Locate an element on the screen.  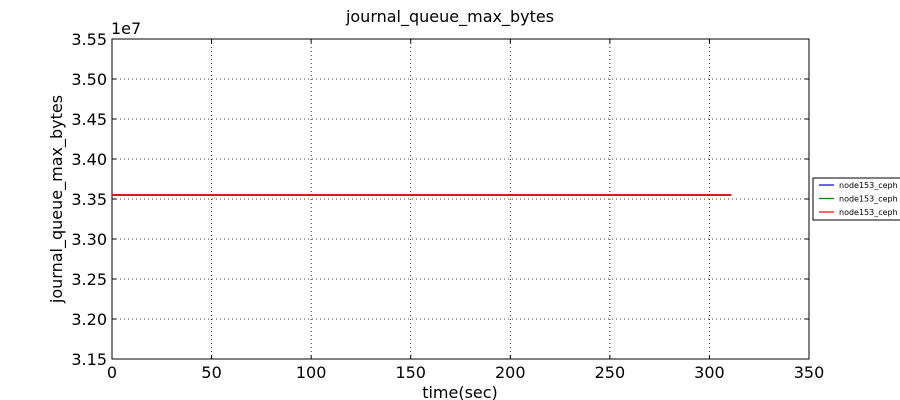
x-tick-label: 300 is located at coordinates (709, 372).